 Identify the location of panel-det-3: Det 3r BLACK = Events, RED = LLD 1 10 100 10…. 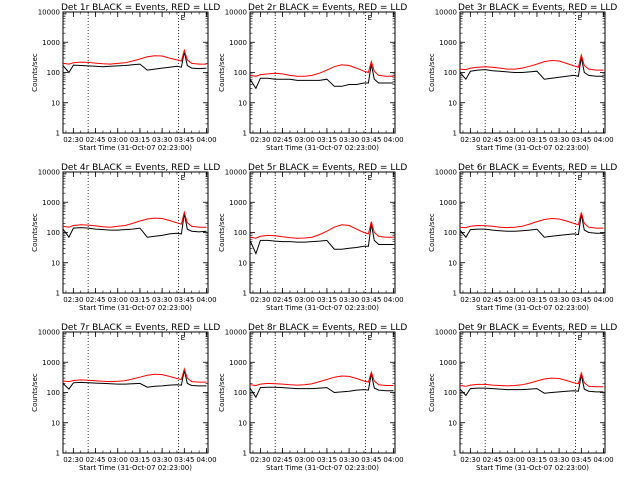
(522, 77).